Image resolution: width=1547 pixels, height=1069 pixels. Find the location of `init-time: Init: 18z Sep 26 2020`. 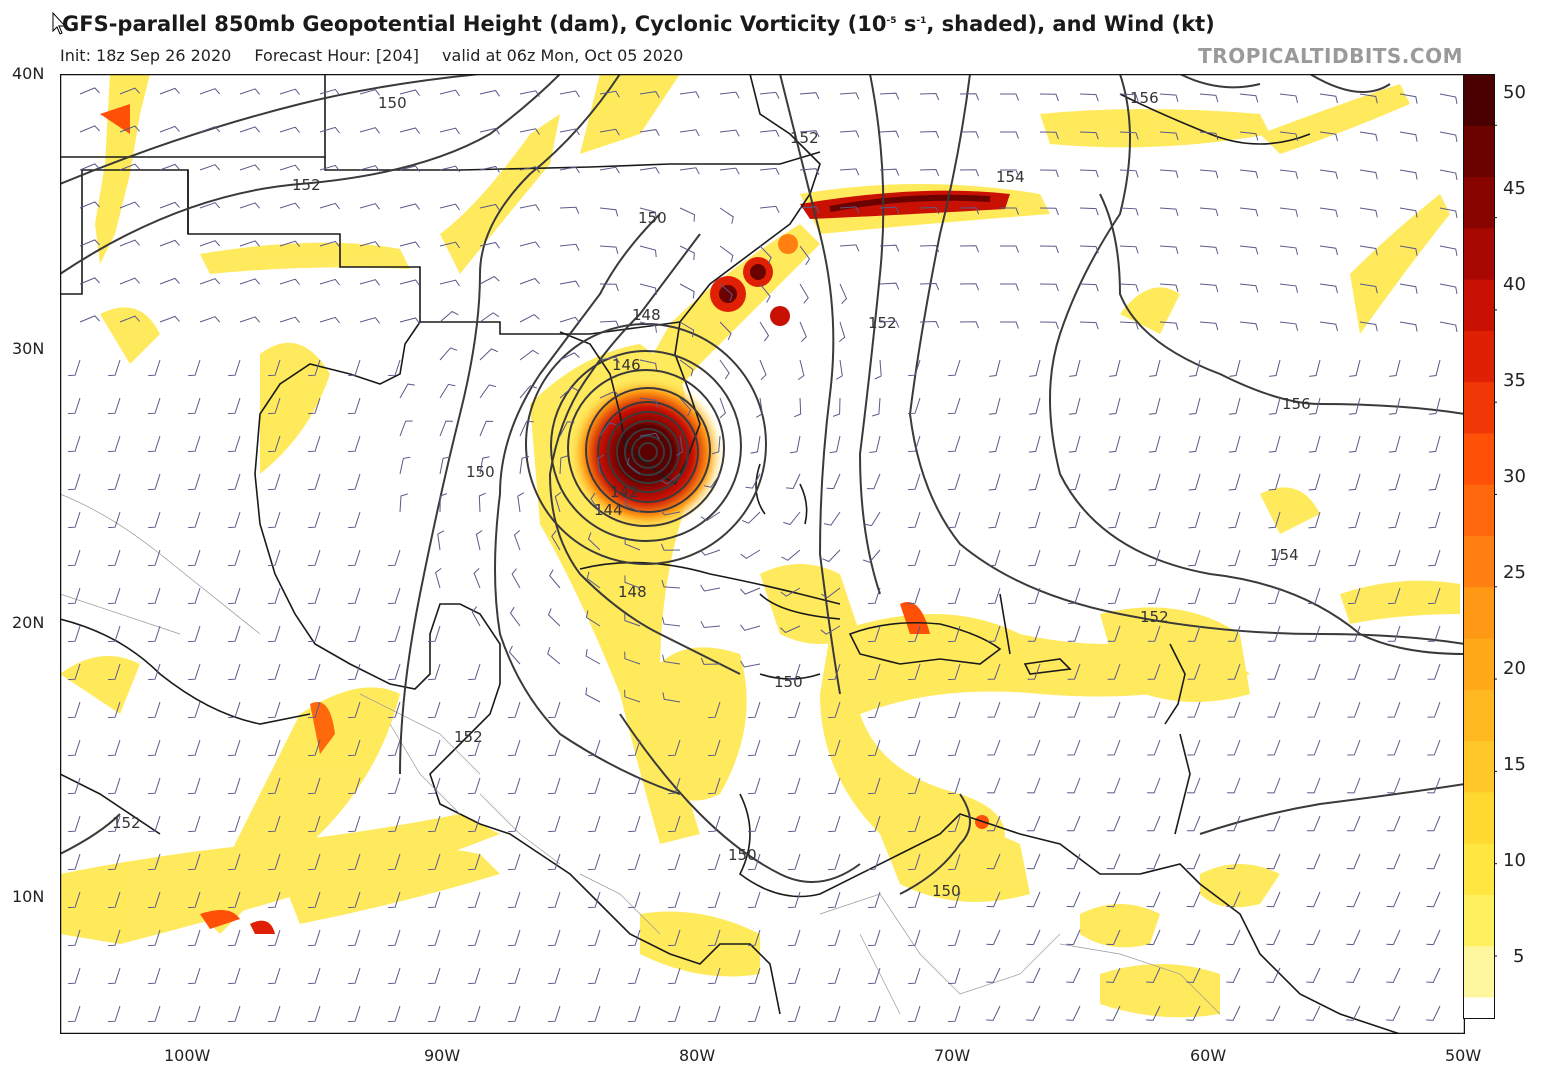

init-time: Init: 18z Sep 26 2020 is located at coordinates (146, 55).